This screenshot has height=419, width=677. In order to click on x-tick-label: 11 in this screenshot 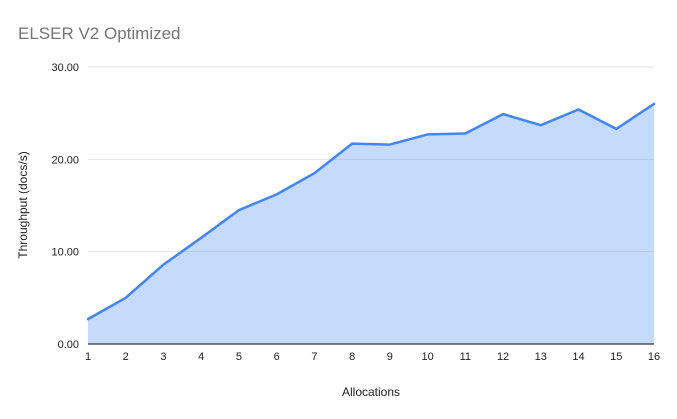, I will do `click(465, 357)`.